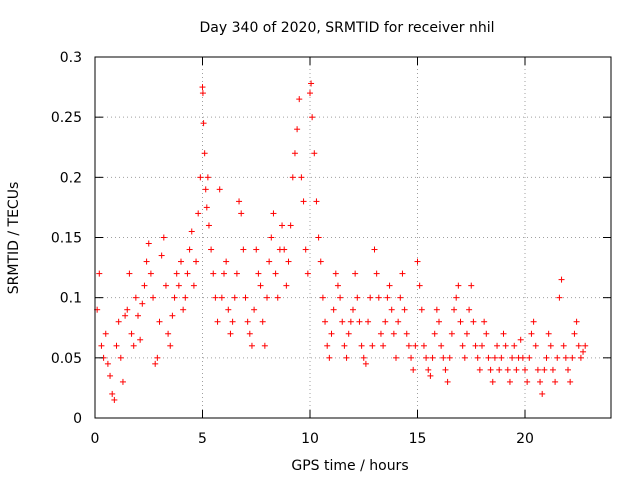  I want to click on y-tick-label: 0.25, so click(66, 118).